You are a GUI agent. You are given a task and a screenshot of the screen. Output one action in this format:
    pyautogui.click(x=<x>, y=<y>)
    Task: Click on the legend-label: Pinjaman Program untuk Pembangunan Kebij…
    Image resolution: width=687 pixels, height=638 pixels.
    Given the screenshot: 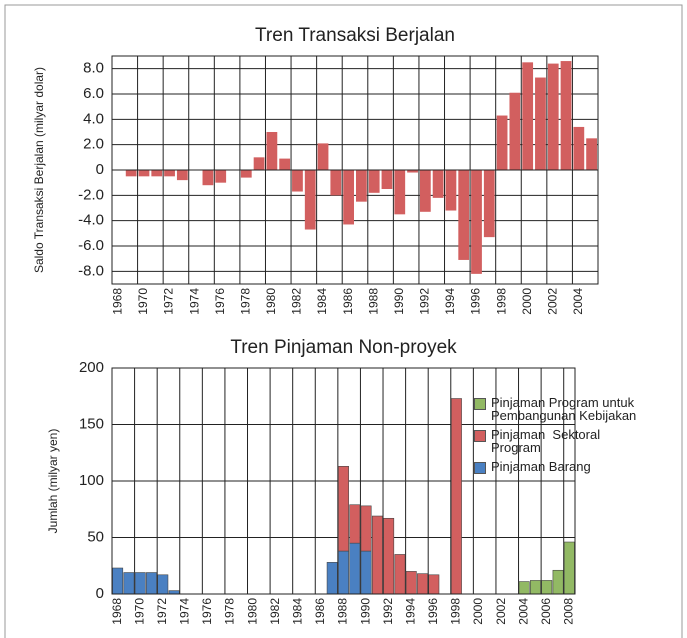 What is the action you would take?
    pyautogui.click(x=564, y=409)
    